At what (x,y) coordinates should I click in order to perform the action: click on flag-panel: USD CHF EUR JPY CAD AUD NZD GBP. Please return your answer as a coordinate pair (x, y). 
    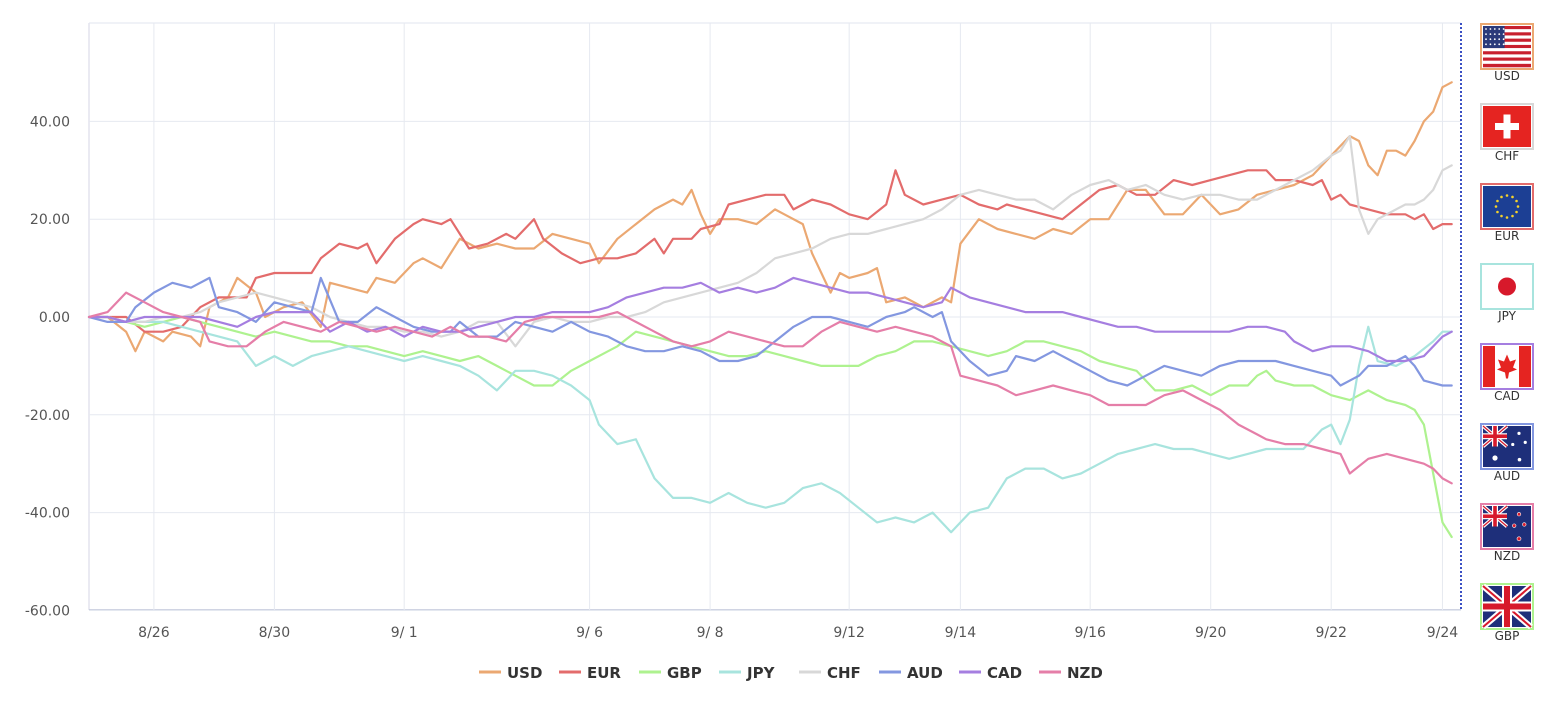
    Looking at the image, I should click on (1507, 333).